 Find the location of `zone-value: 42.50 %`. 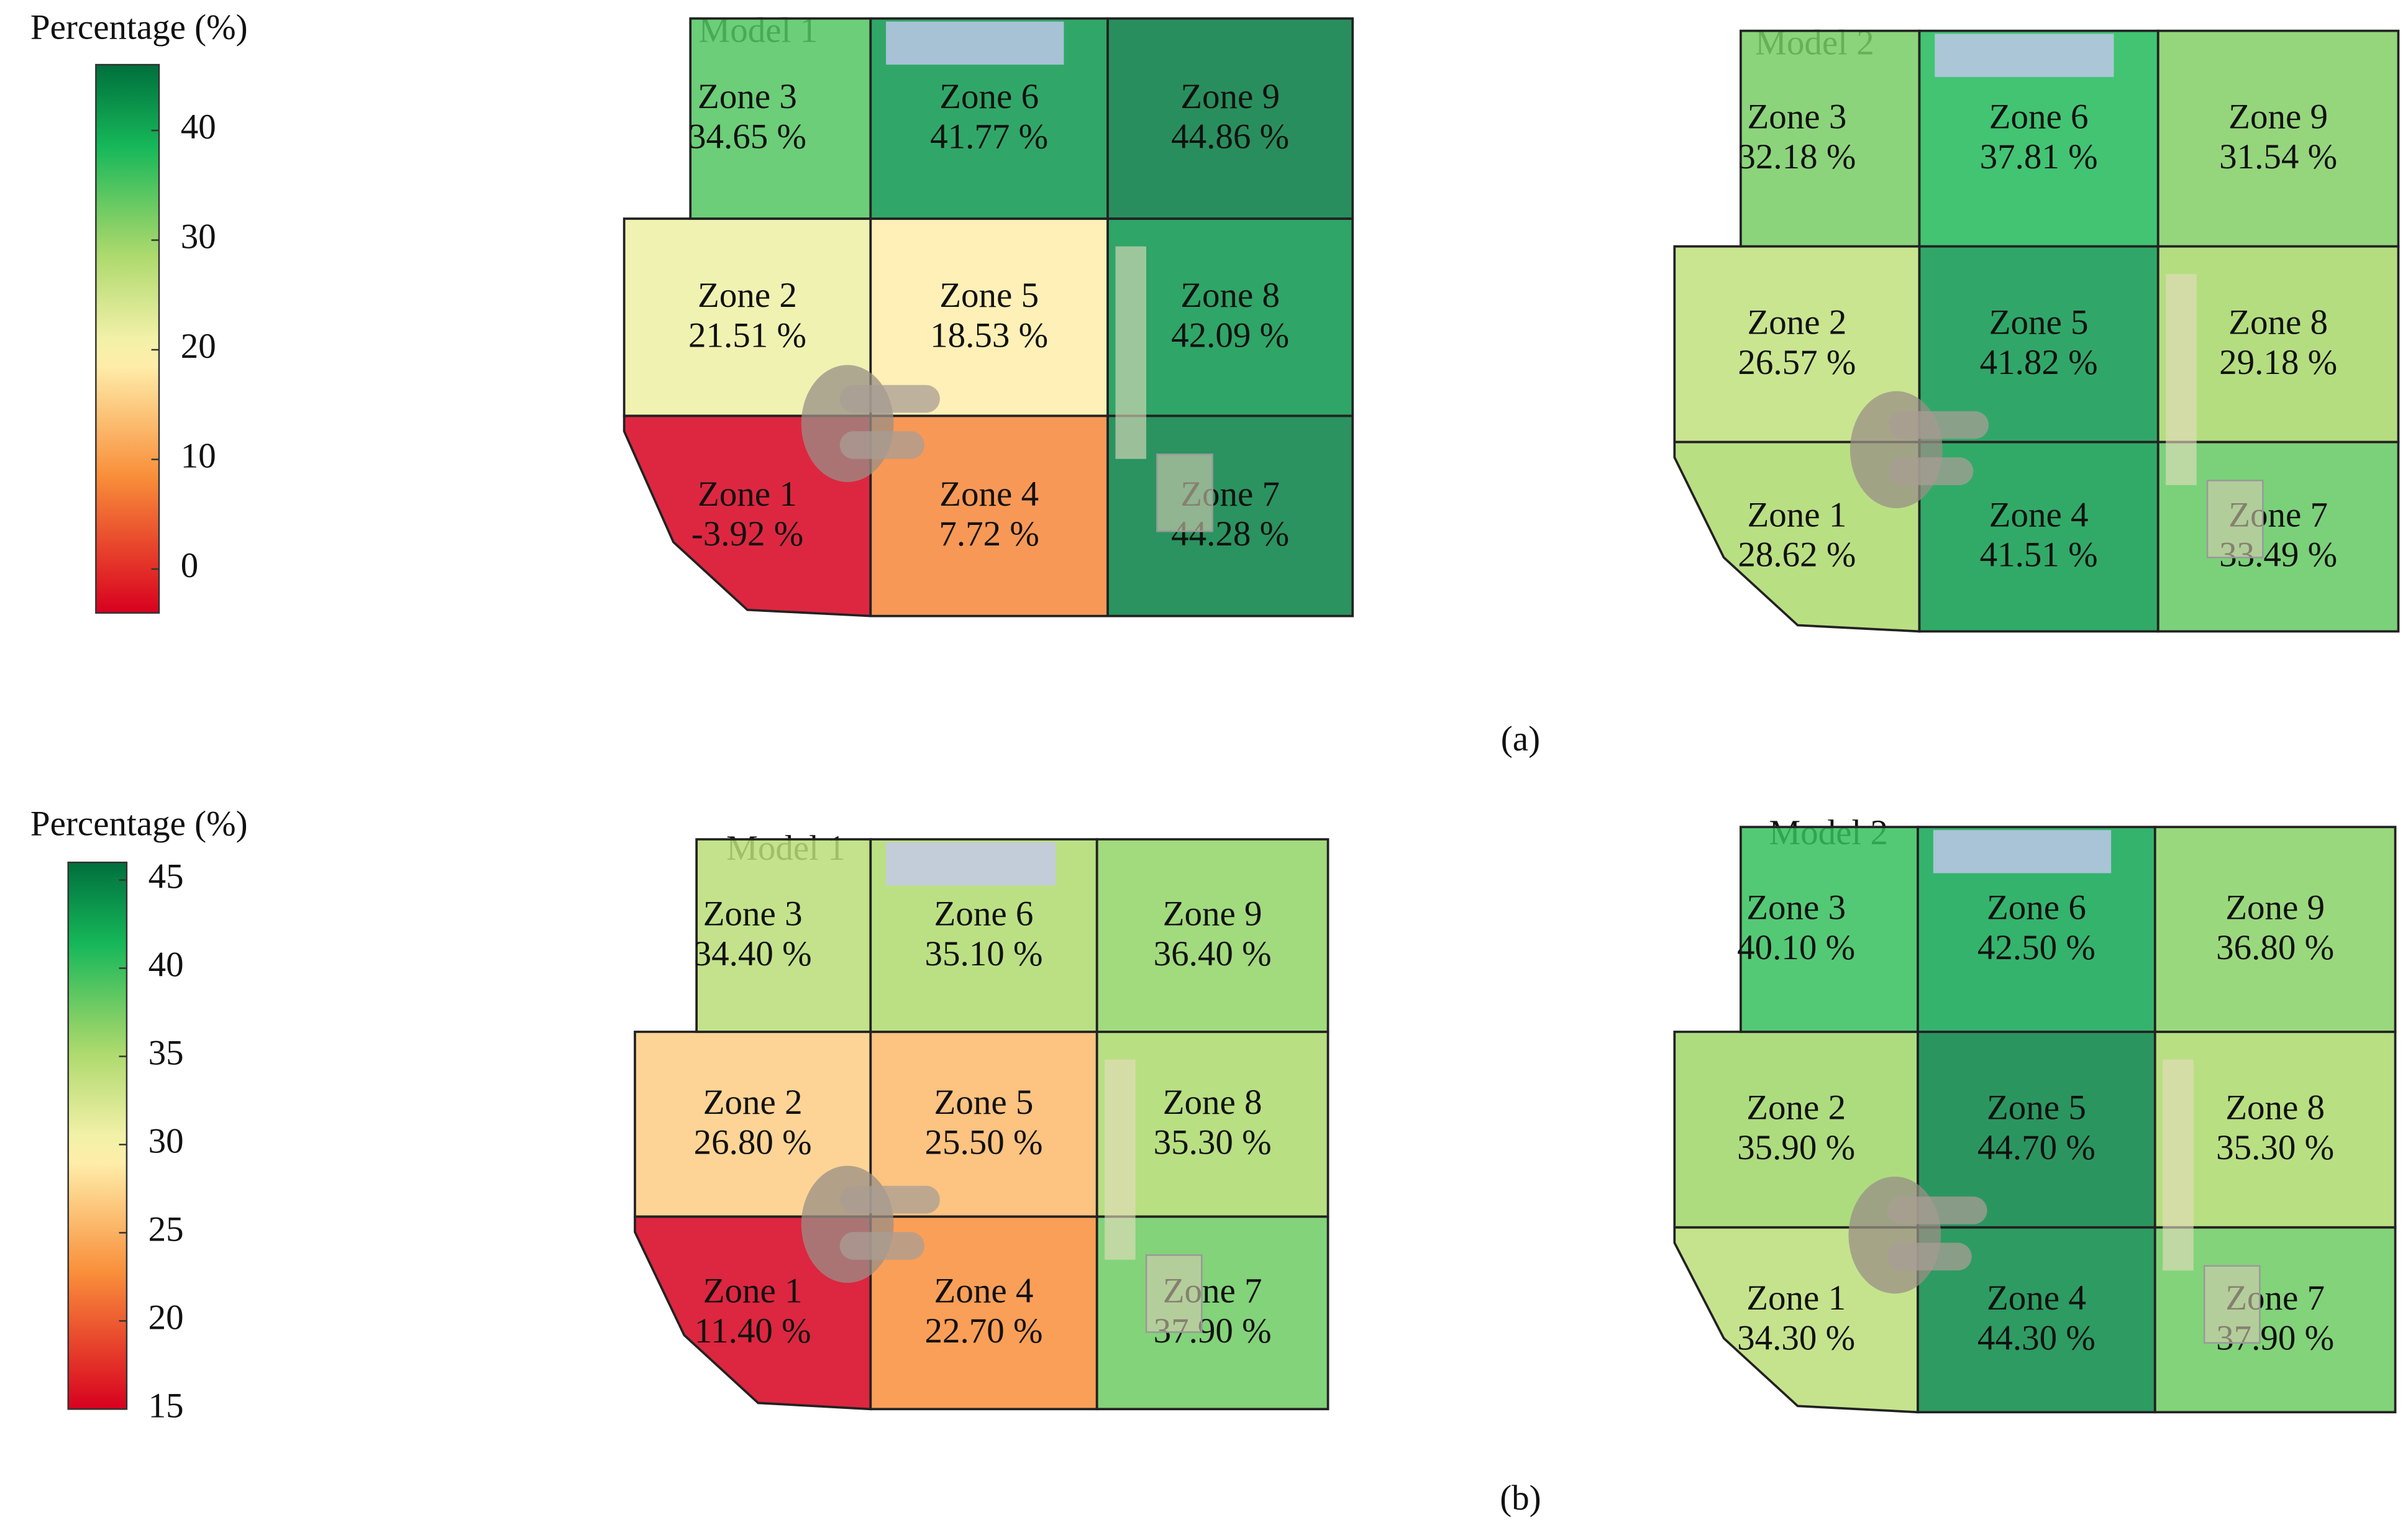

zone-value: 42.50 % is located at coordinates (2036, 947).